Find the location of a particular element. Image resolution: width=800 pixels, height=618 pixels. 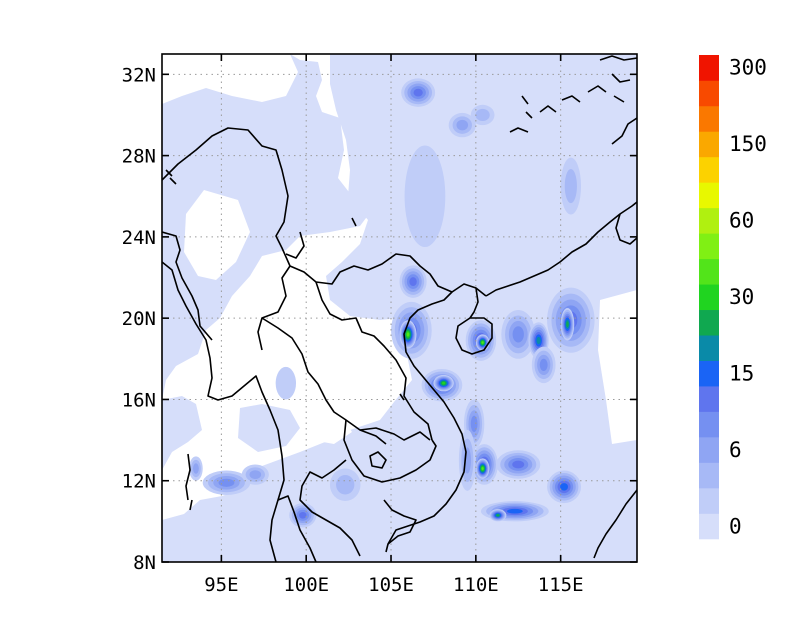

cambodia-border is located at coordinates (390, 451).